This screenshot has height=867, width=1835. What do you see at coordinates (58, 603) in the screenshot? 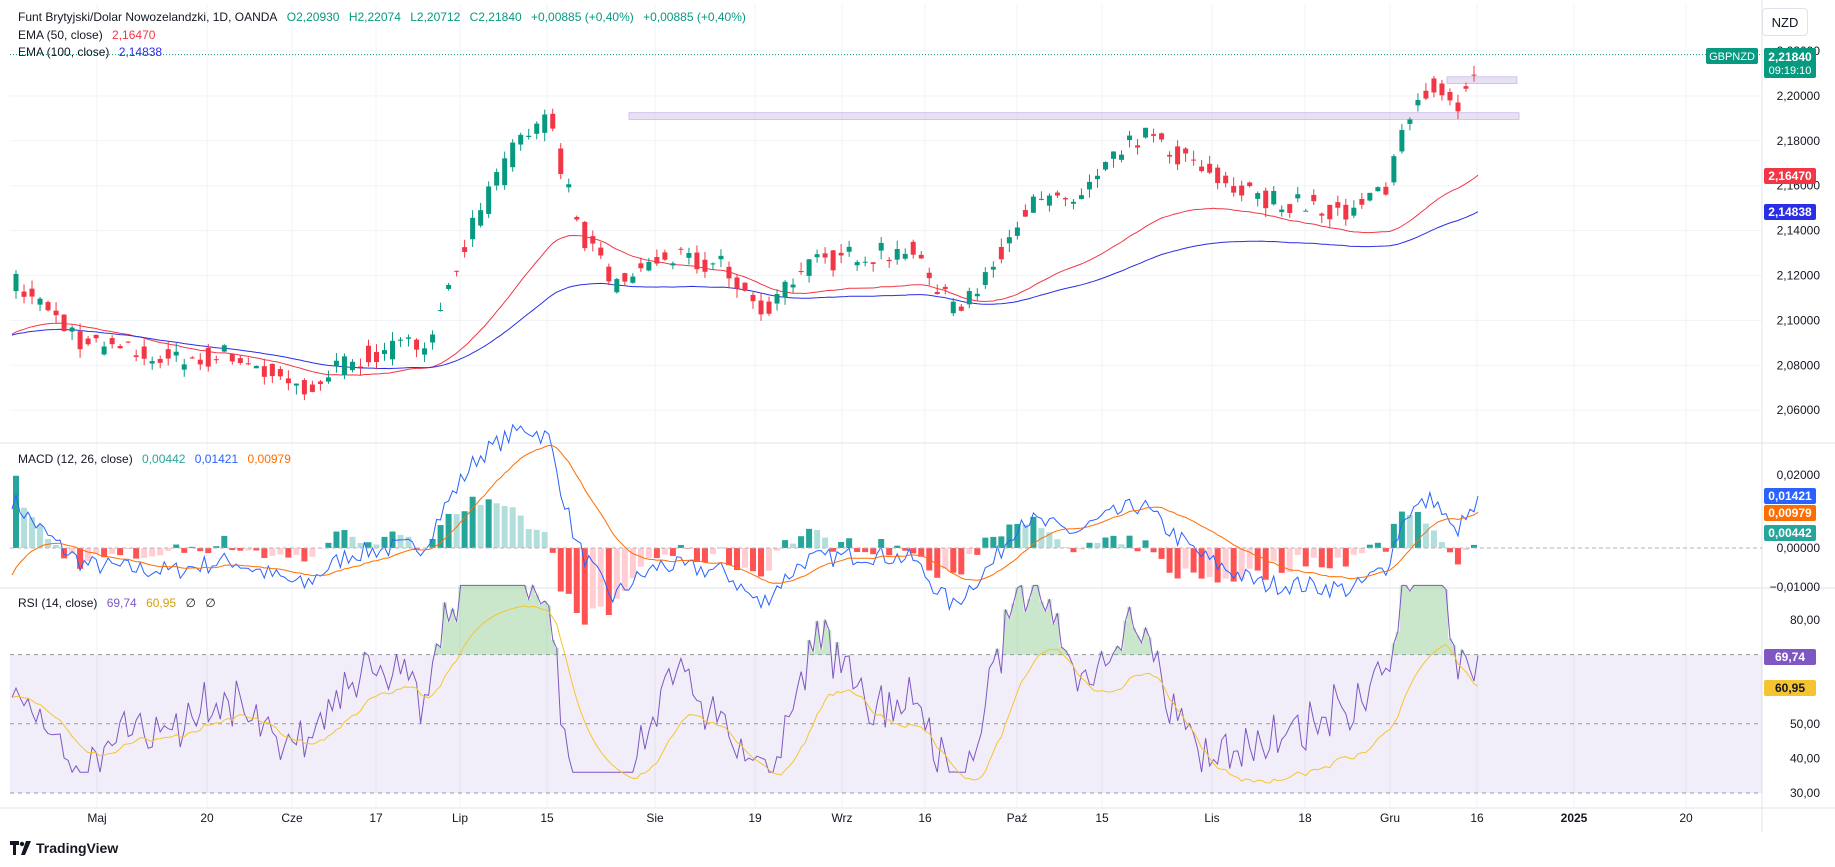
I see `rsi-label: RSI (14, close)` at bounding box center [58, 603].